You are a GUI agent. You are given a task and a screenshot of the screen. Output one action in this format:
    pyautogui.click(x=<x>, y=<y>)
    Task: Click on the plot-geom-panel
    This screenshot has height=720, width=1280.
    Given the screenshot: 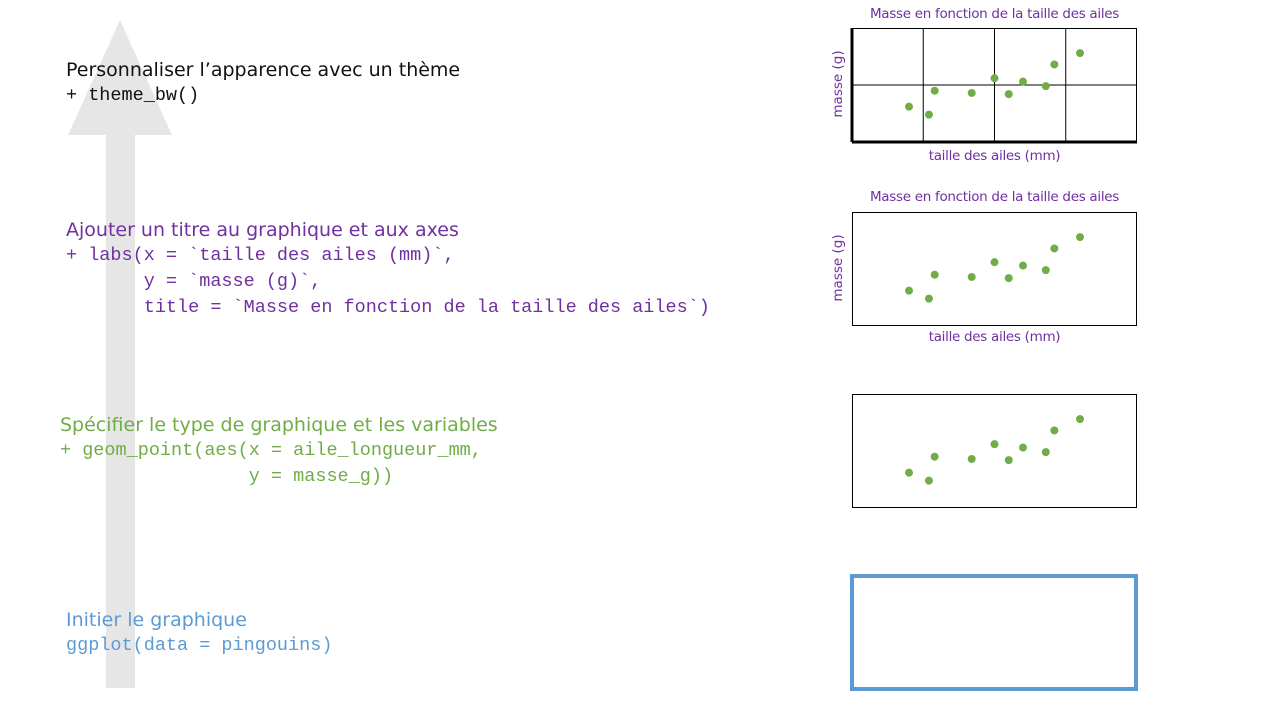 What is the action you would take?
    pyautogui.click(x=994, y=451)
    